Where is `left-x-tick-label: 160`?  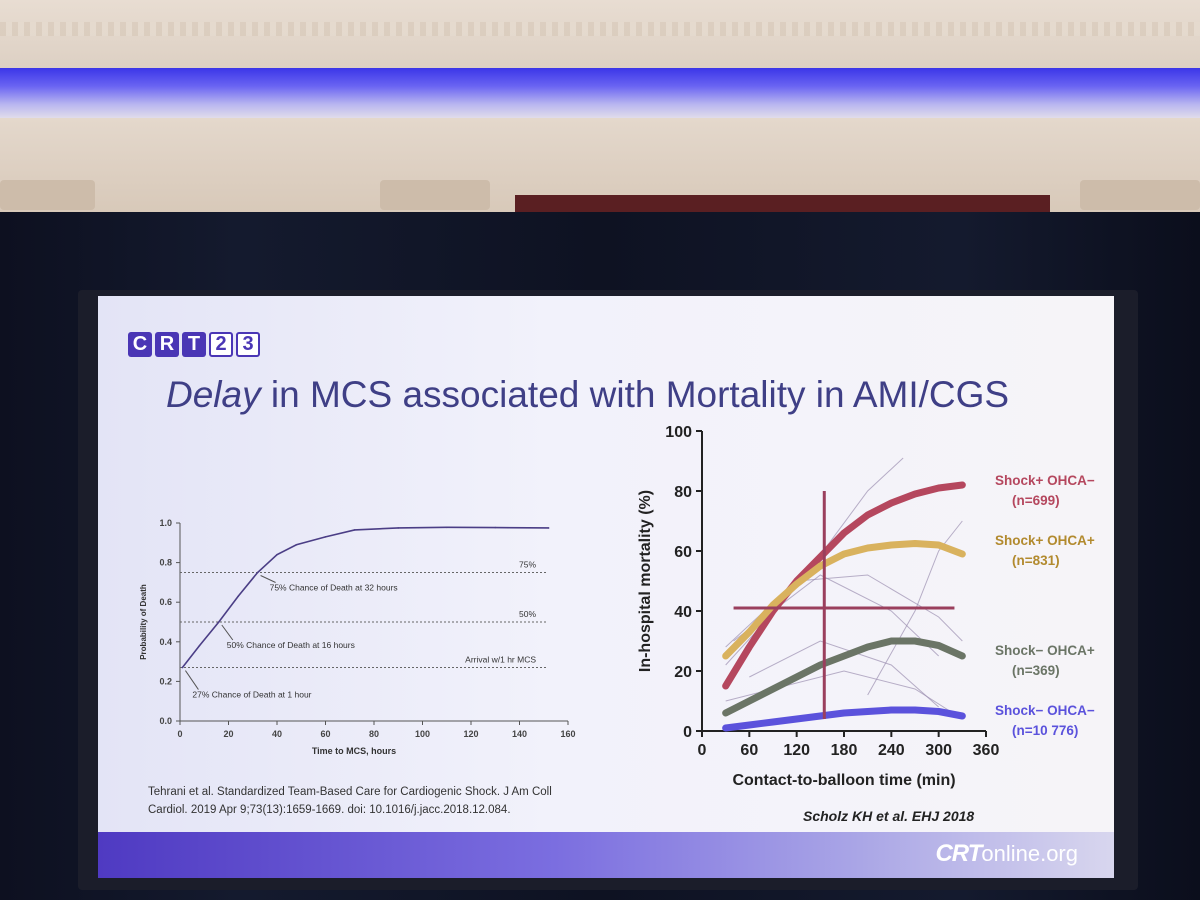 left-x-tick-label: 160 is located at coordinates (567, 734).